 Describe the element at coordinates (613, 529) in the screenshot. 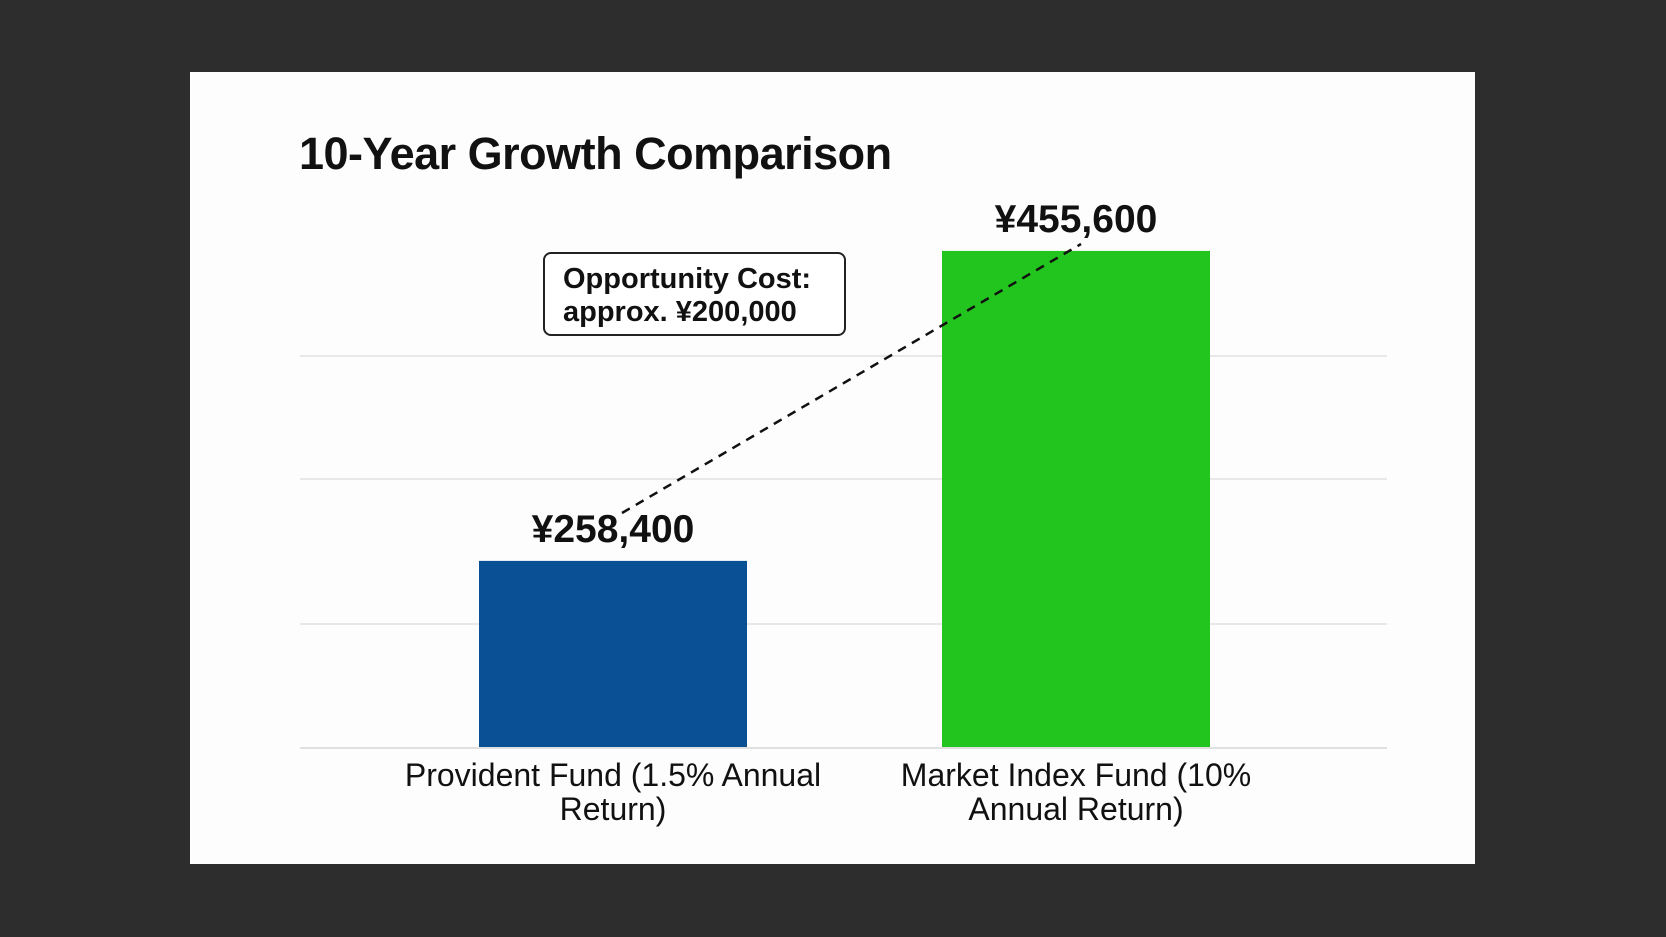

I see `value-label-1: ¥258,400` at that location.